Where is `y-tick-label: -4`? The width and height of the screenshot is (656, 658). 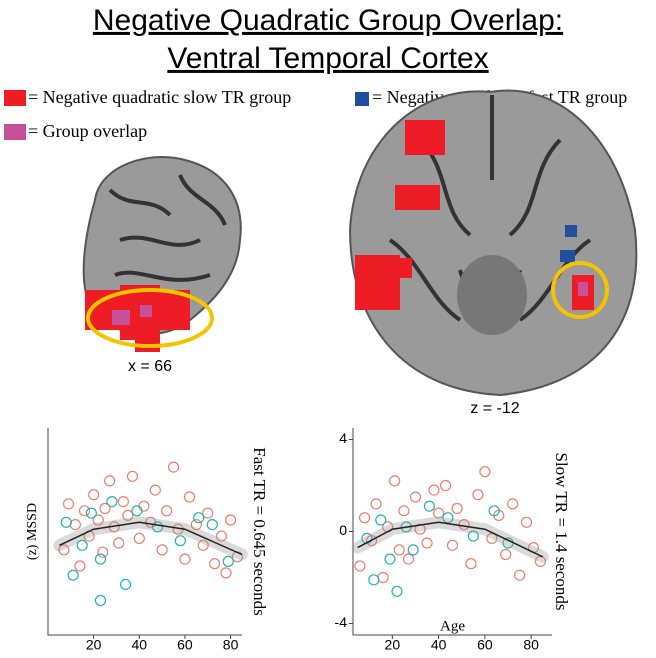
y-tick-label: -4 is located at coordinates (341, 622).